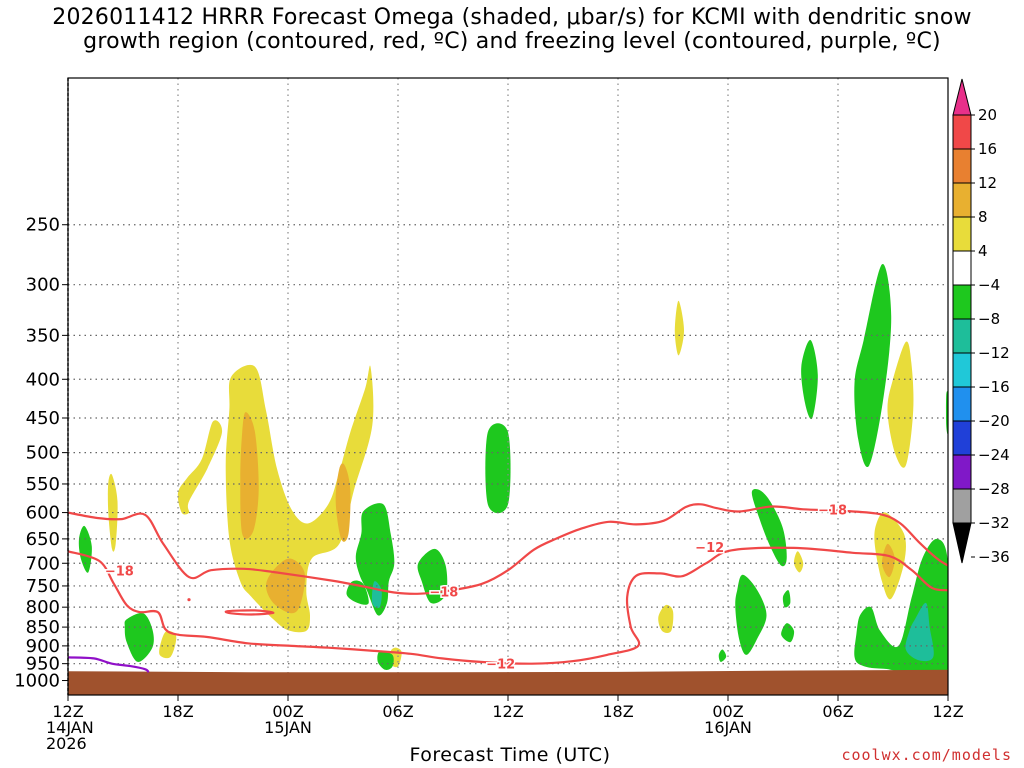 Image resolution: width=1024 pixels, height=768 pixels. I want to click on y-tick-label: 500, so click(43, 453).